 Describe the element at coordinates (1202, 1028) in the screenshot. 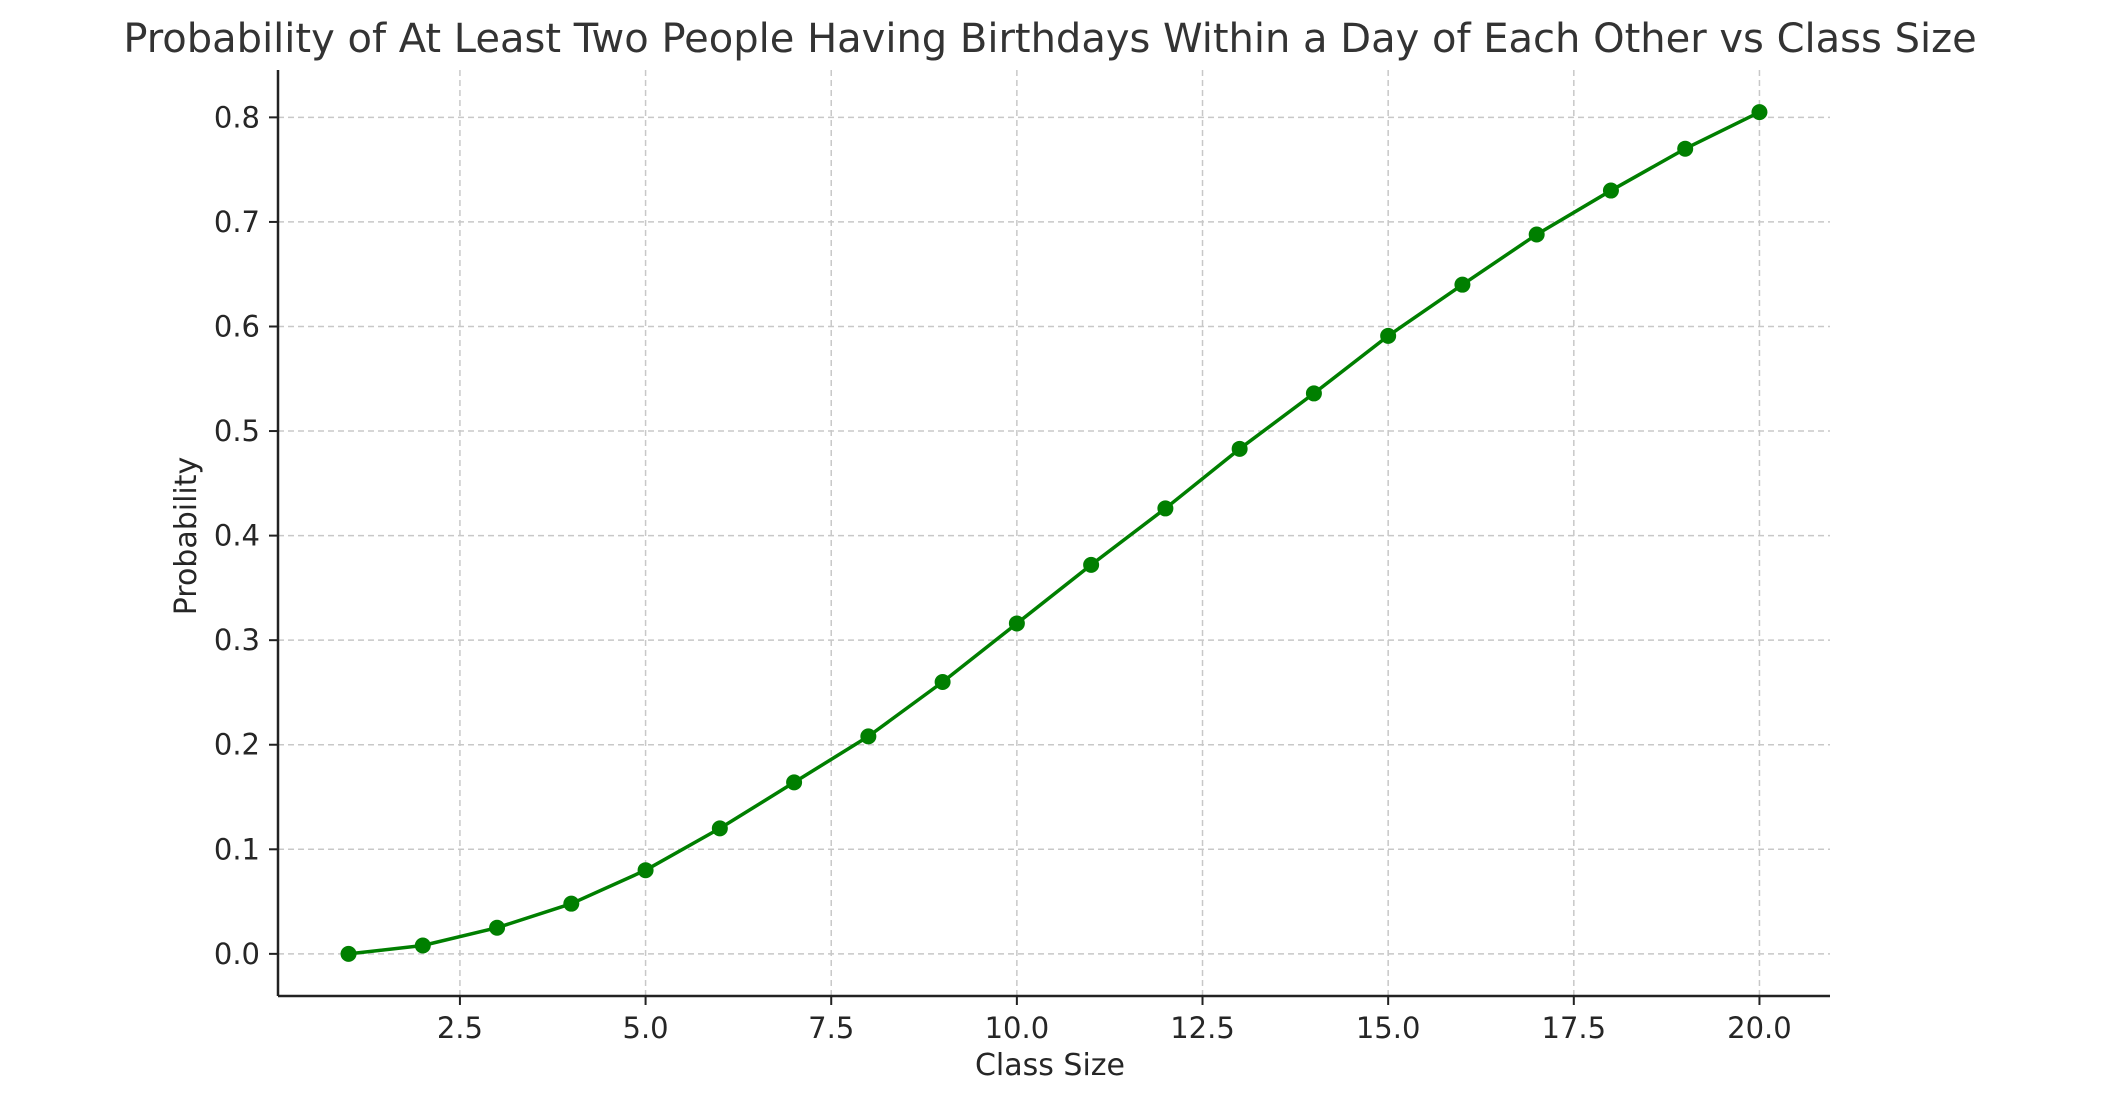

I see `x-tick-label: 12.5` at that location.